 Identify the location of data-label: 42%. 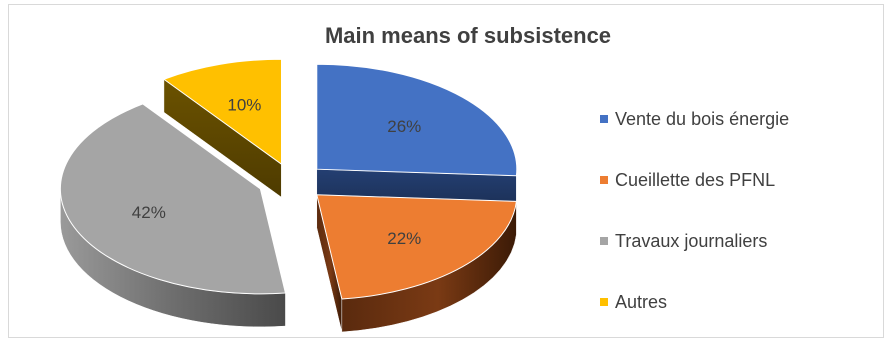
(149, 212).